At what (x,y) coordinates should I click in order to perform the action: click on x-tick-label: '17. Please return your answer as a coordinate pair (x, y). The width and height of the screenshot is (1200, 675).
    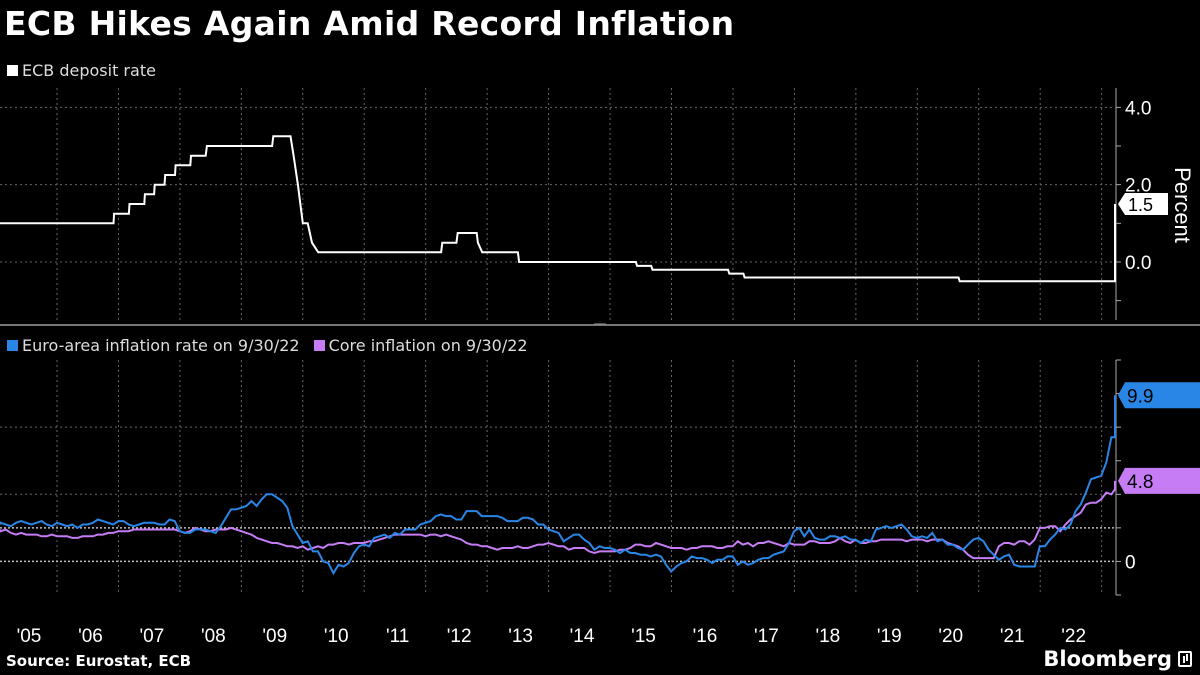
    Looking at the image, I should click on (766, 636).